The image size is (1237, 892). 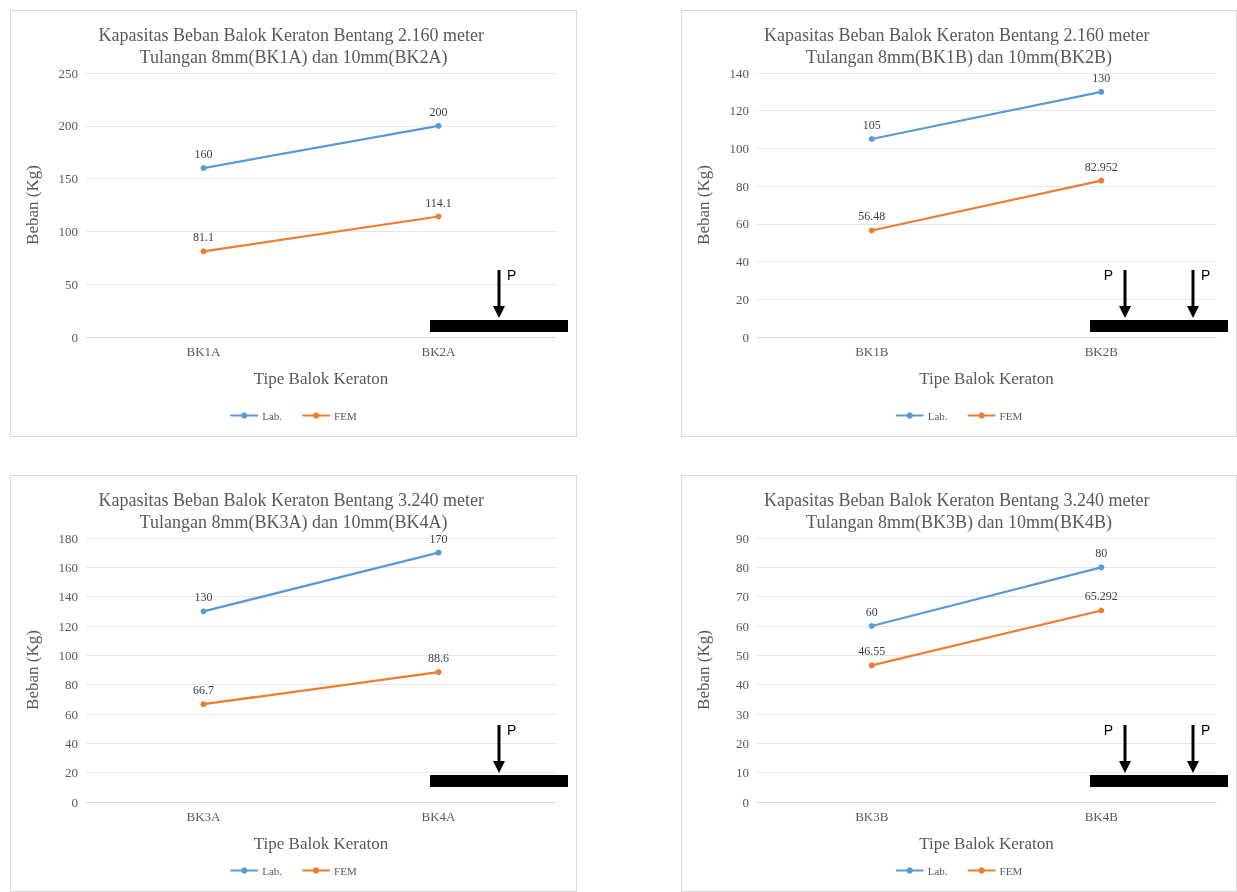 What do you see at coordinates (68, 126) in the screenshot?
I see `y-tick-label: 200` at bounding box center [68, 126].